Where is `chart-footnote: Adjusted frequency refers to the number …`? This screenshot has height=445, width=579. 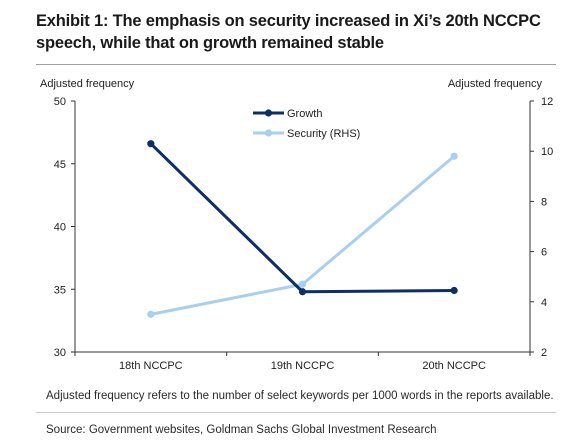 chart-footnote: Adjusted frequency refers to the number … is located at coordinates (300, 396).